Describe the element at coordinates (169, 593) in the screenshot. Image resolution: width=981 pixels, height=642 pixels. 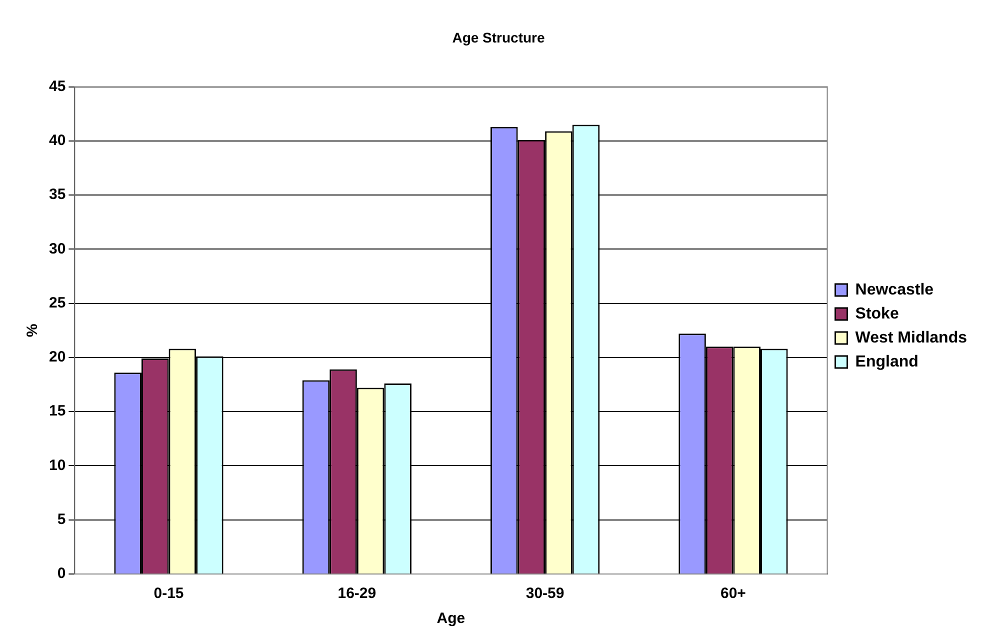
I see `x-tick-label: 0-15` at that location.